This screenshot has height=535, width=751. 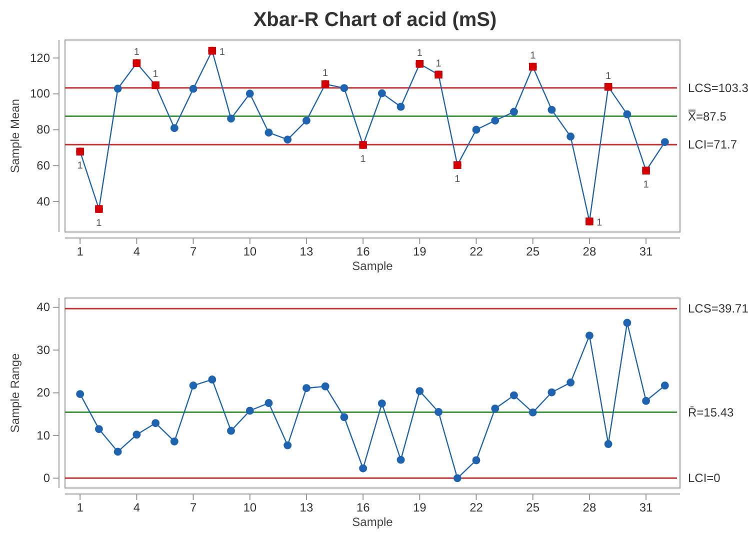 What do you see at coordinates (43, 435) in the screenshot?
I see `y-tick-label: 10` at bounding box center [43, 435].